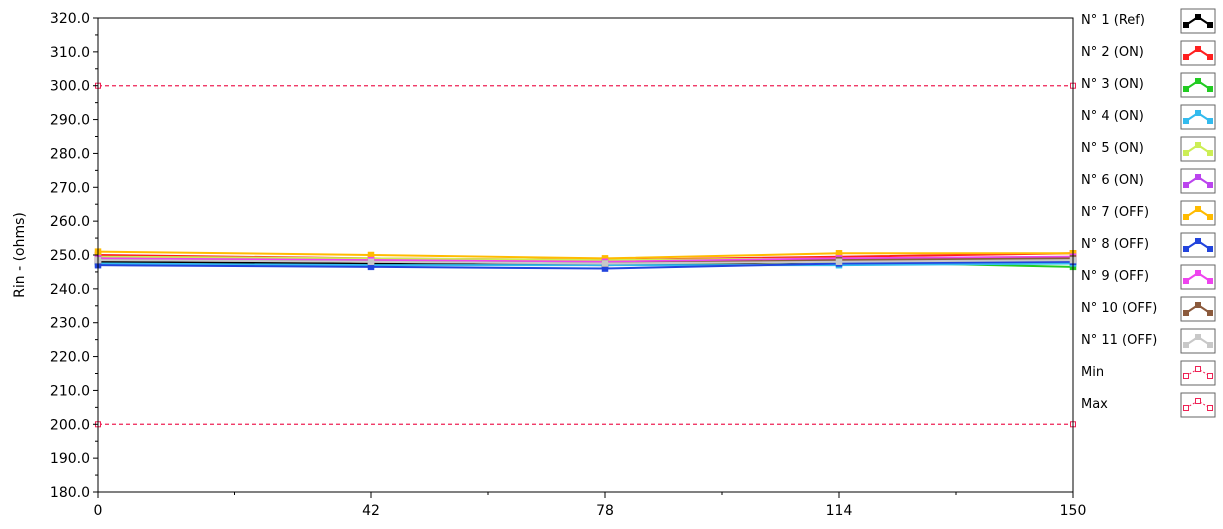 The image size is (1223, 529). Describe the element at coordinates (1113, 20) in the screenshot. I see `legend-label: N° 1 (Ref)` at that location.